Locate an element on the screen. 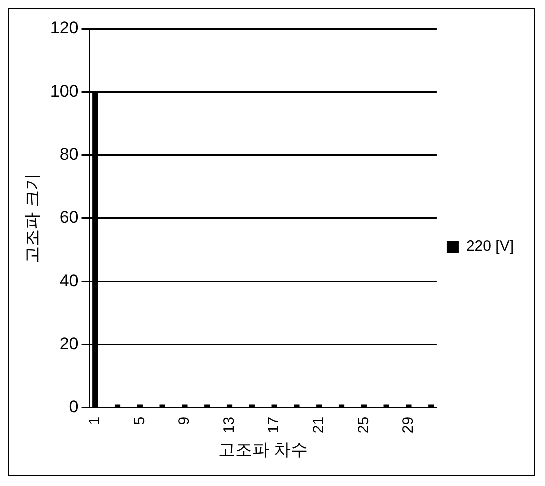 The width and height of the screenshot is (545, 486). legend-label: 220 [V] is located at coordinates (490, 247).